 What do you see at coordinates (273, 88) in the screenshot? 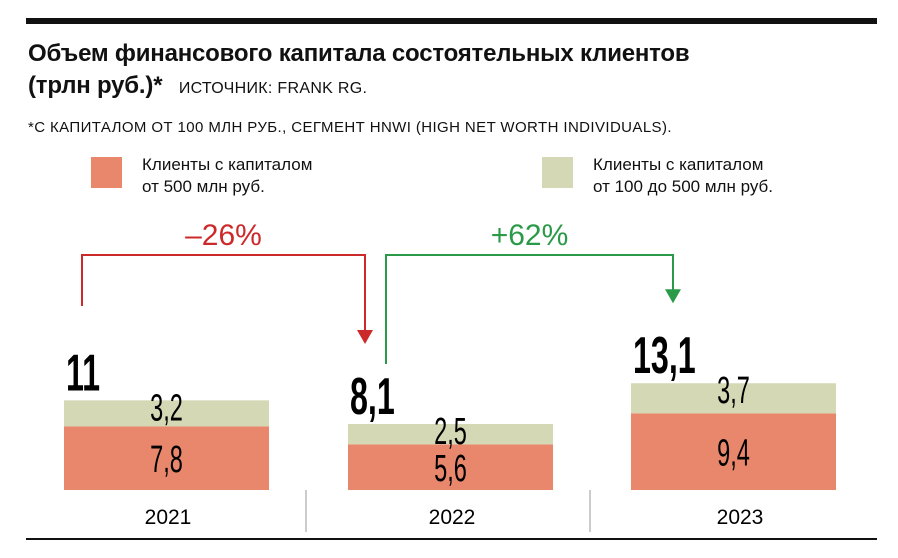
I see `source-label: ИСТОЧНИК: FRANK RG.` at bounding box center [273, 88].